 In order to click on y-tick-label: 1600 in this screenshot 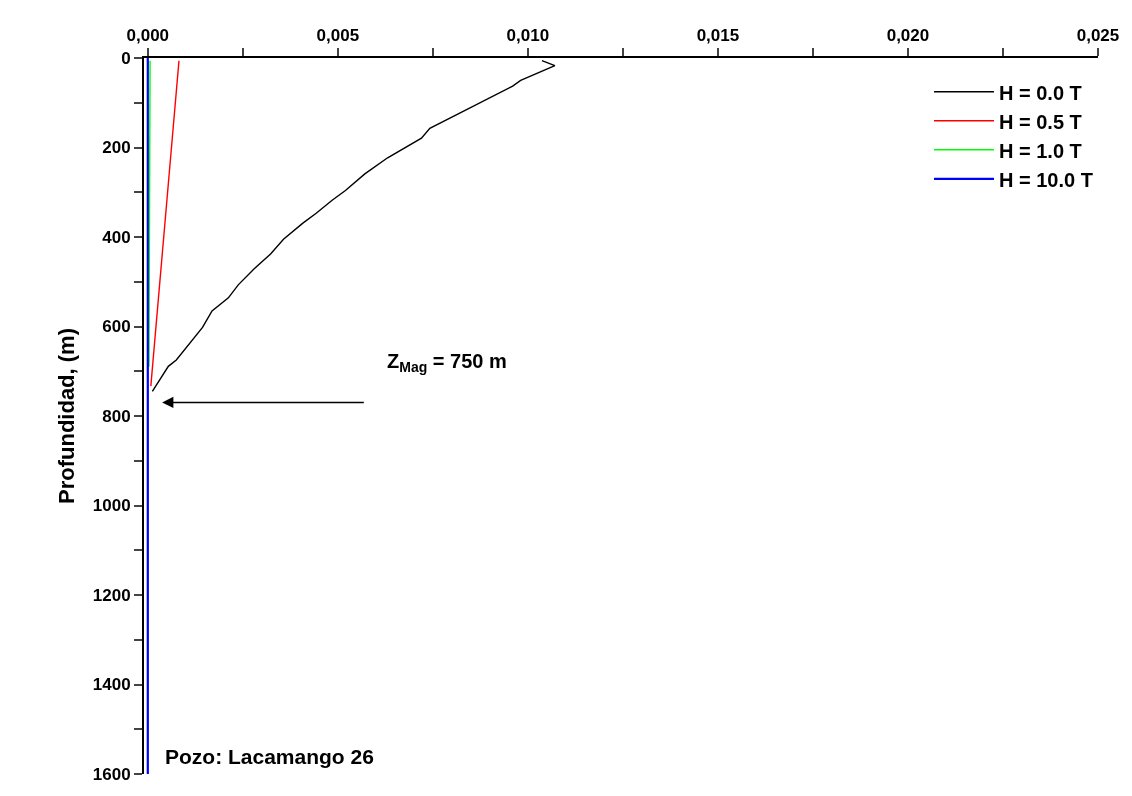, I will do `click(111, 774)`.